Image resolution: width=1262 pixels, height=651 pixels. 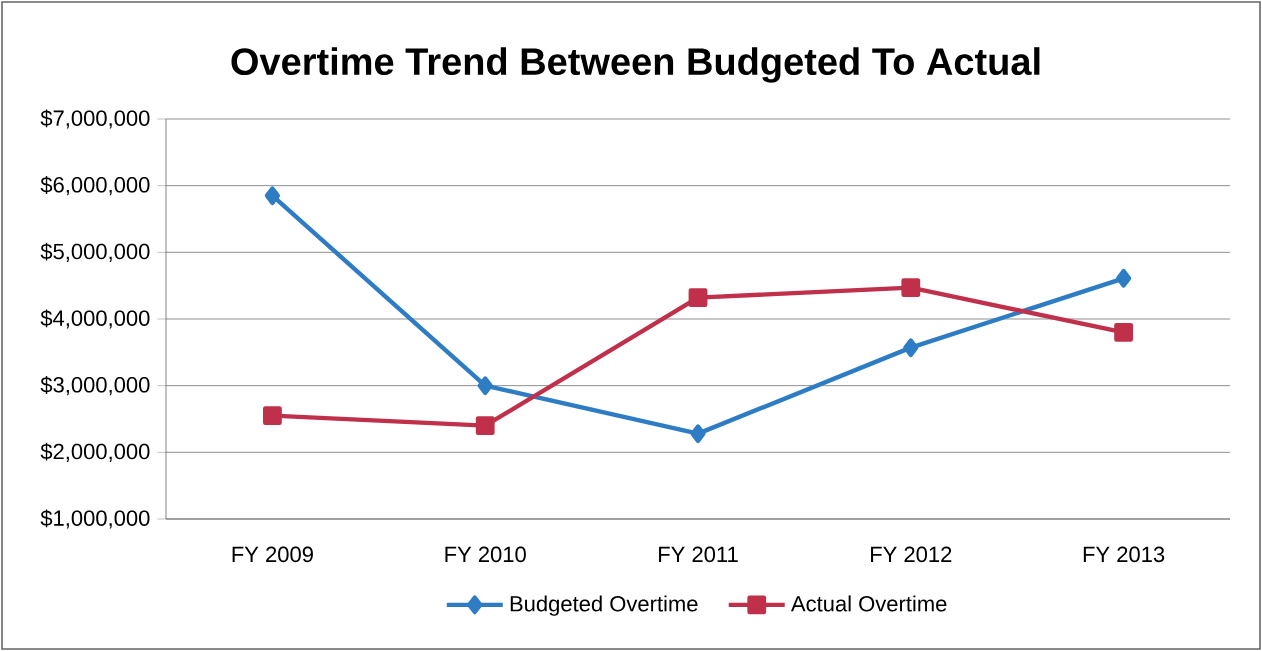 I want to click on x-tick-label: FY 2011, so click(x=698, y=554).